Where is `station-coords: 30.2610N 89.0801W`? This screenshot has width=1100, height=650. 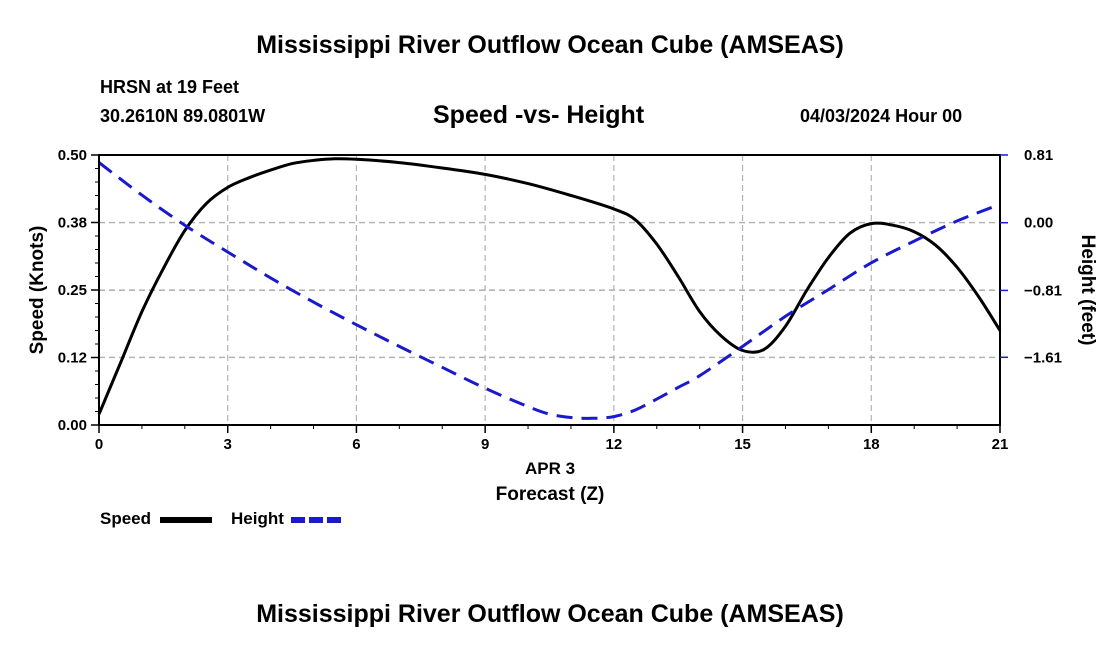
station-coords: 30.2610N 89.0801W is located at coordinates (183, 116).